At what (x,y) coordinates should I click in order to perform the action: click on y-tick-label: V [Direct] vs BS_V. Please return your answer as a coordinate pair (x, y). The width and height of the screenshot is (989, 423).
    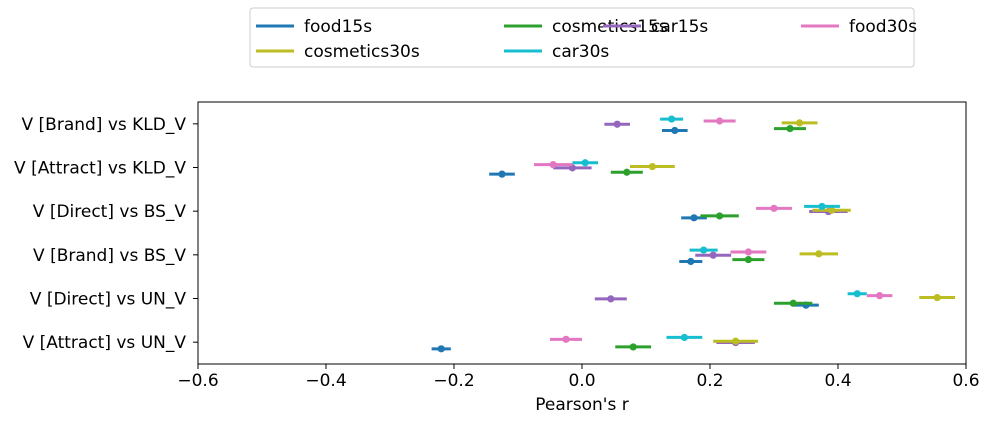
    Looking at the image, I should click on (110, 212).